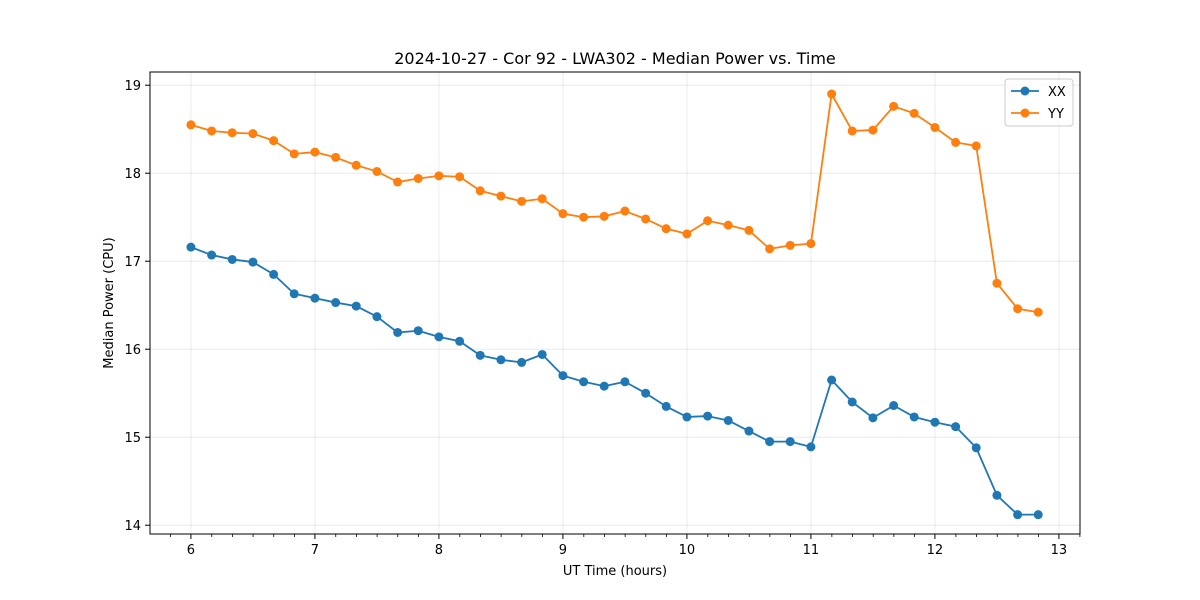  What do you see at coordinates (109, 302) in the screenshot?
I see `y-axis-label: Median Power (CPU)` at bounding box center [109, 302].